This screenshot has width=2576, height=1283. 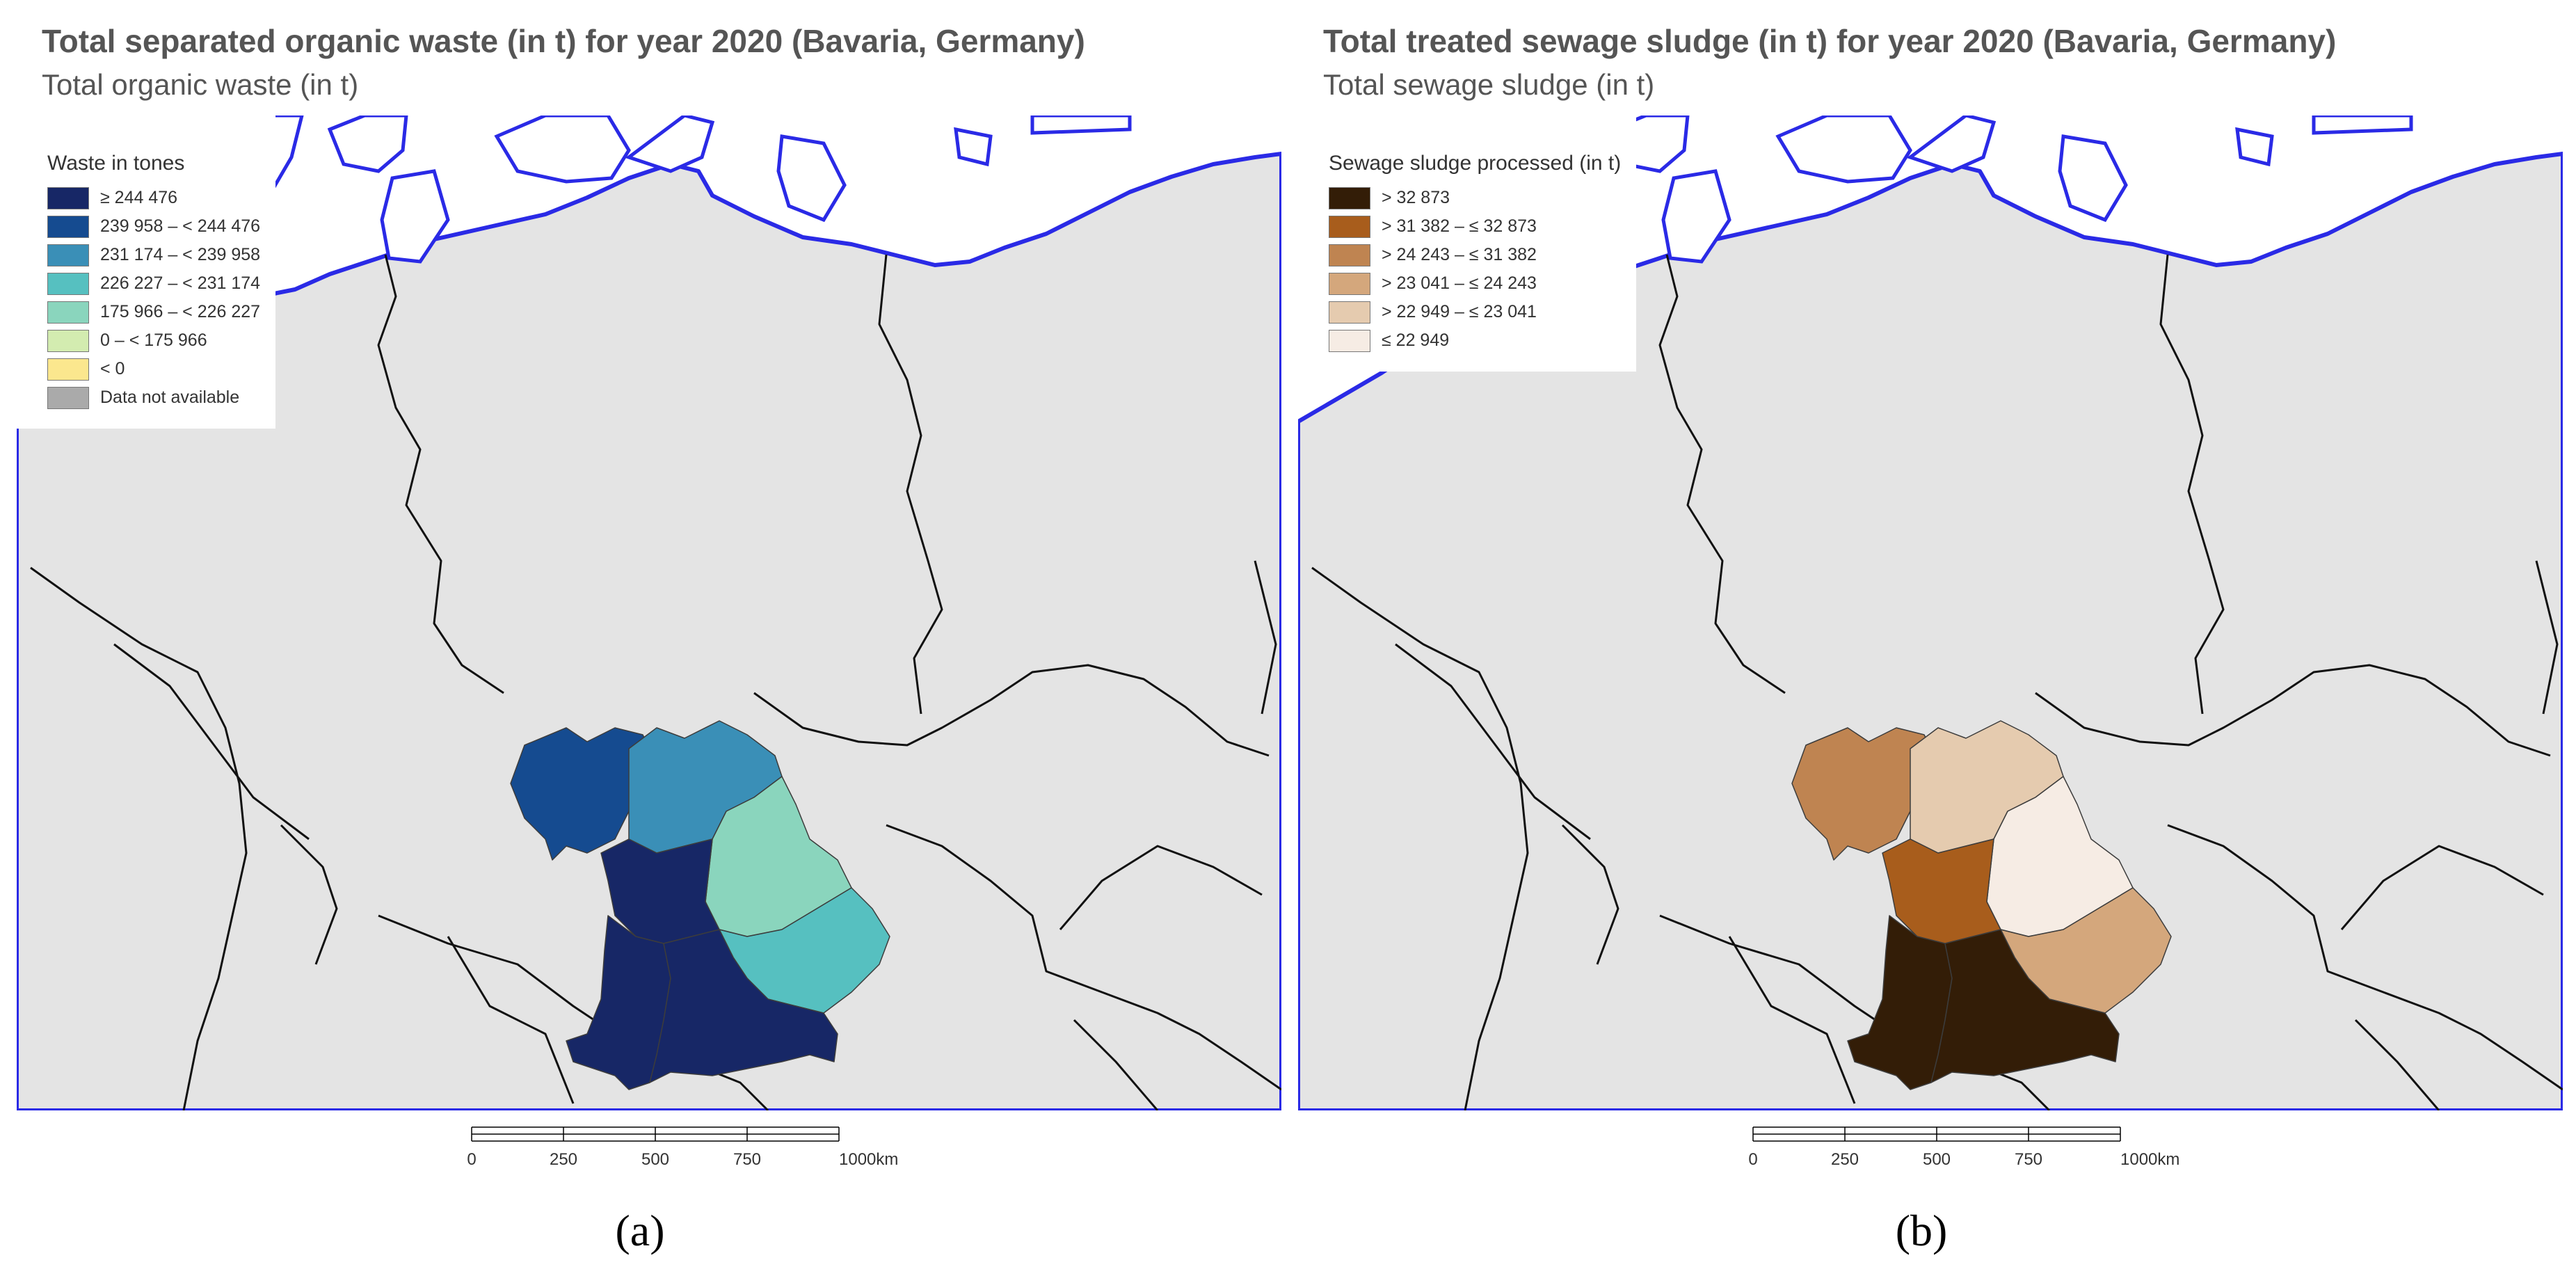 What do you see at coordinates (1845, 1159) in the screenshot?
I see `scale-label: 250` at bounding box center [1845, 1159].